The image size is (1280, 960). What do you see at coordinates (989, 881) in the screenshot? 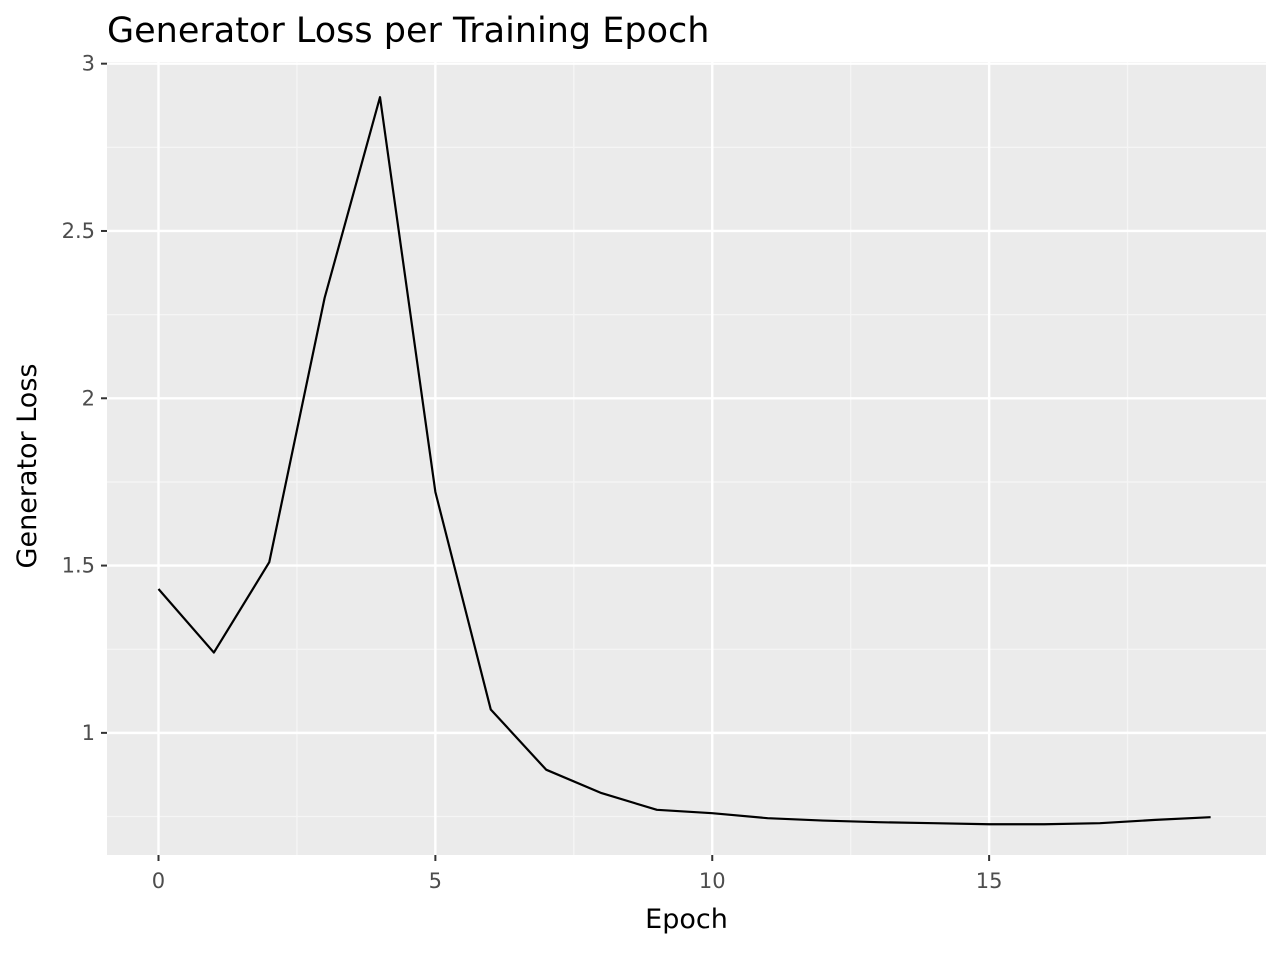
I see `x-tick-label: 15` at bounding box center [989, 881].